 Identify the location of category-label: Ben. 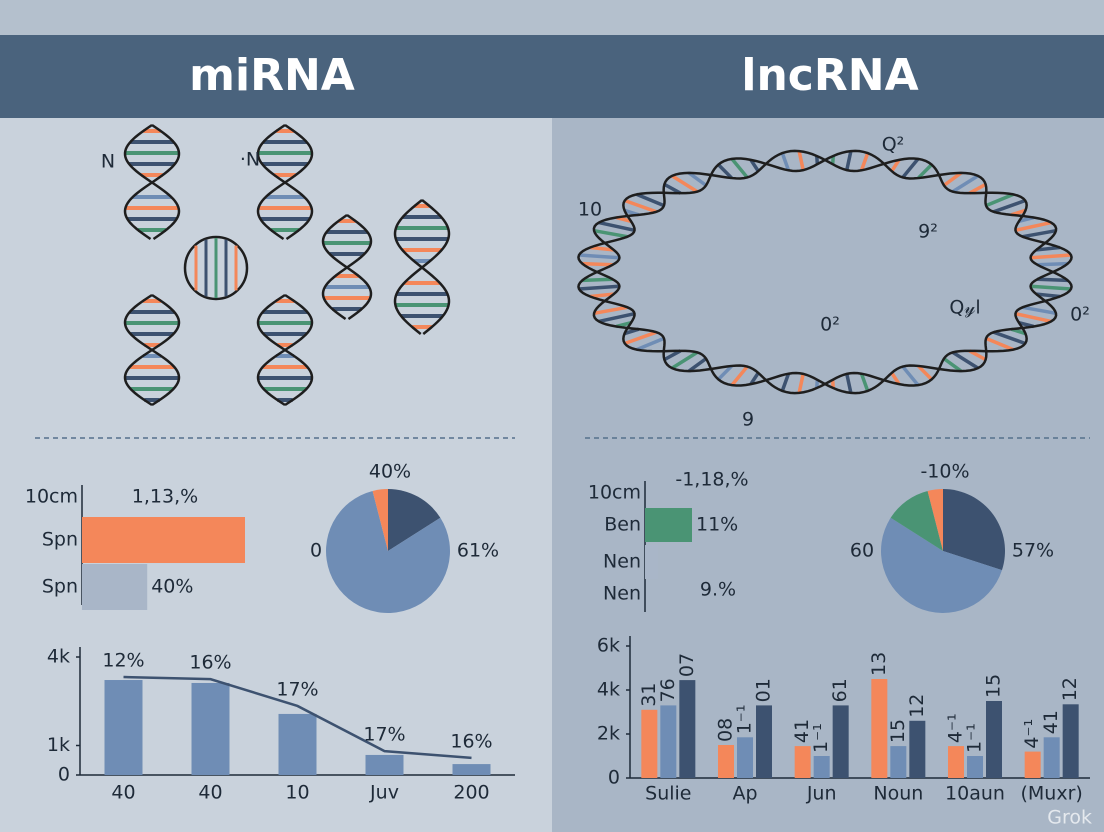
(622, 525).